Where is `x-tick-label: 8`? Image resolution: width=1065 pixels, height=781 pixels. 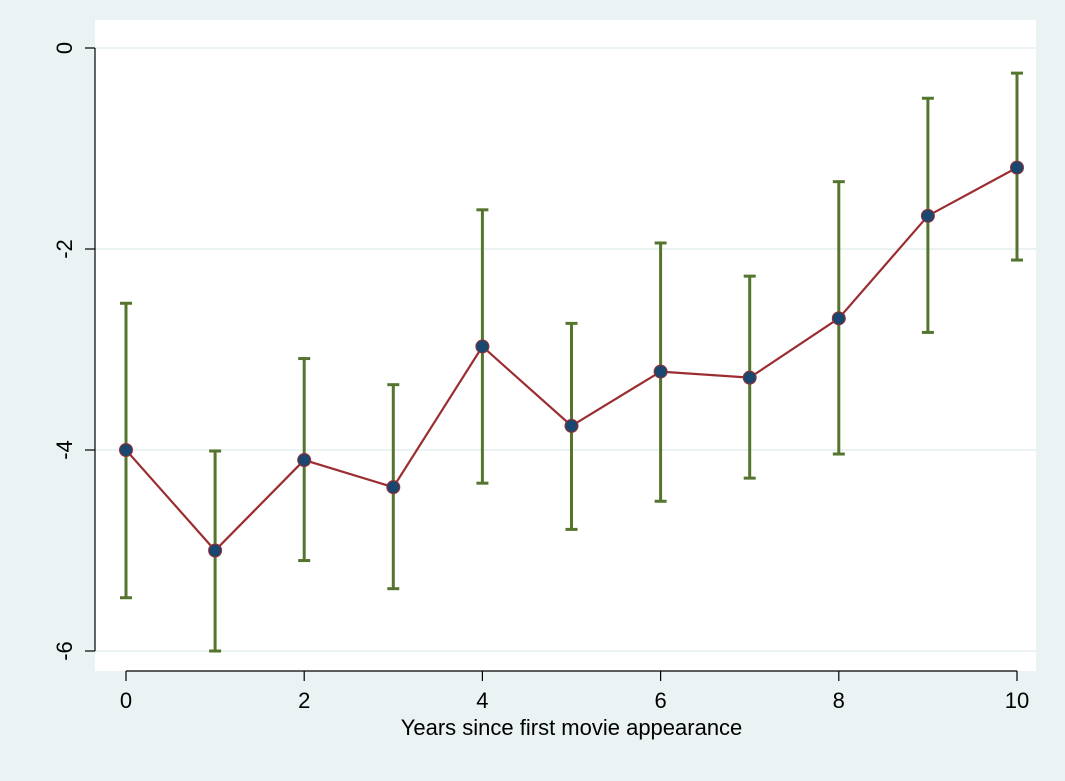
x-tick-label: 8 is located at coordinates (839, 700).